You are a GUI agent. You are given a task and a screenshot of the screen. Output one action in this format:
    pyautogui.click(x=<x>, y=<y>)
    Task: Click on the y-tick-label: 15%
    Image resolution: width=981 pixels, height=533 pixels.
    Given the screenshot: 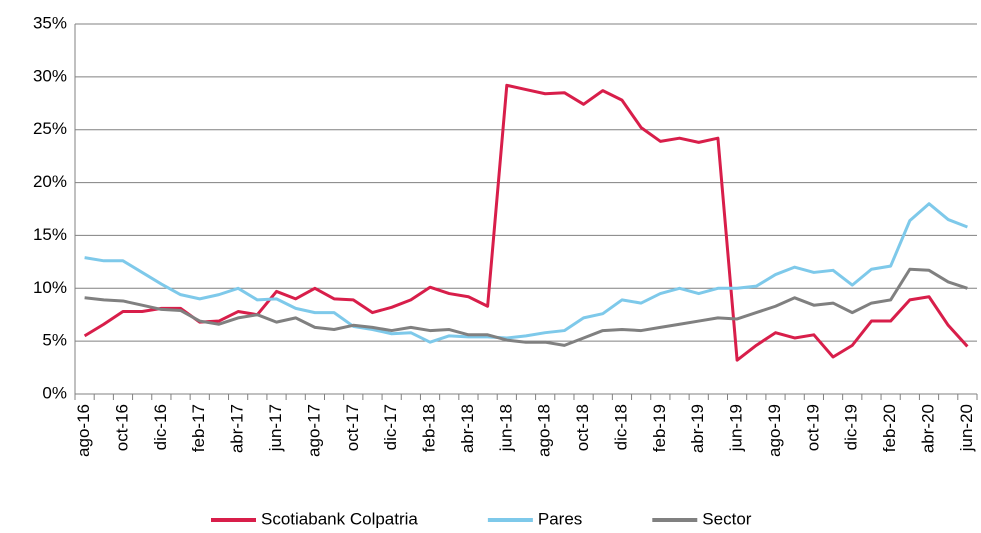 What is the action you would take?
    pyautogui.click(x=50, y=234)
    